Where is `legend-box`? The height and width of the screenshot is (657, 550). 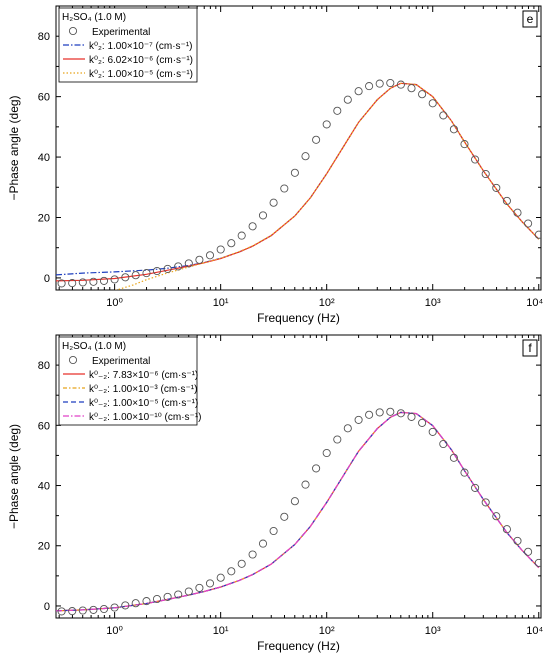
legend-box is located at coordinates (128, 45).